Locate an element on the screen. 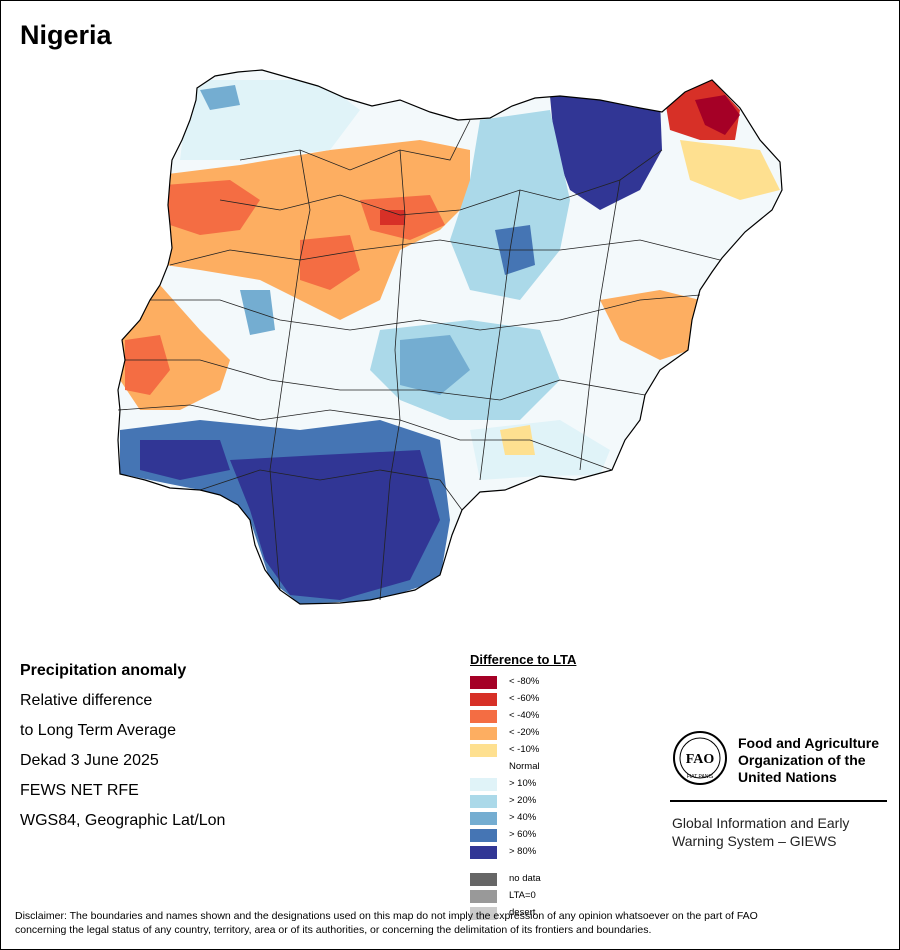  legend-label: < -10% is located at coordinates (524, 749).